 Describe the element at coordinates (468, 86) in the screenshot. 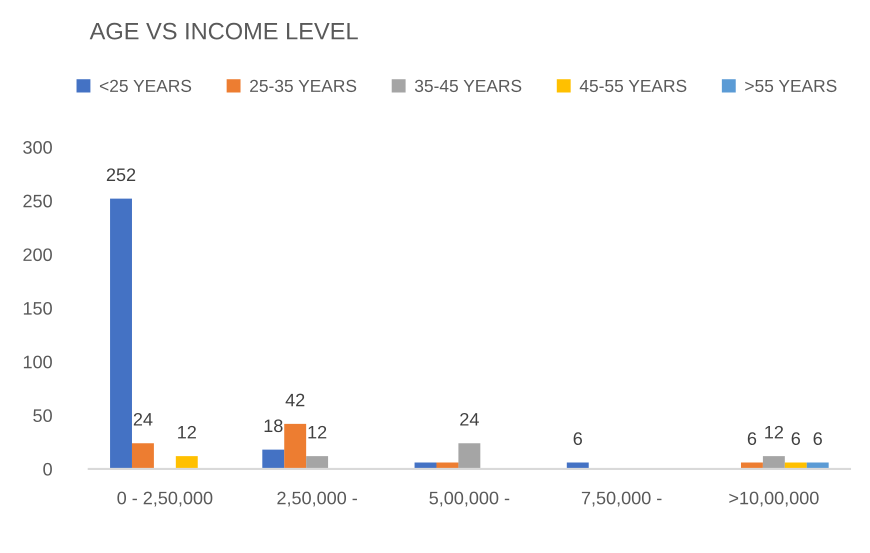

I see `legend-label: 35-45 YEARS` at that location.